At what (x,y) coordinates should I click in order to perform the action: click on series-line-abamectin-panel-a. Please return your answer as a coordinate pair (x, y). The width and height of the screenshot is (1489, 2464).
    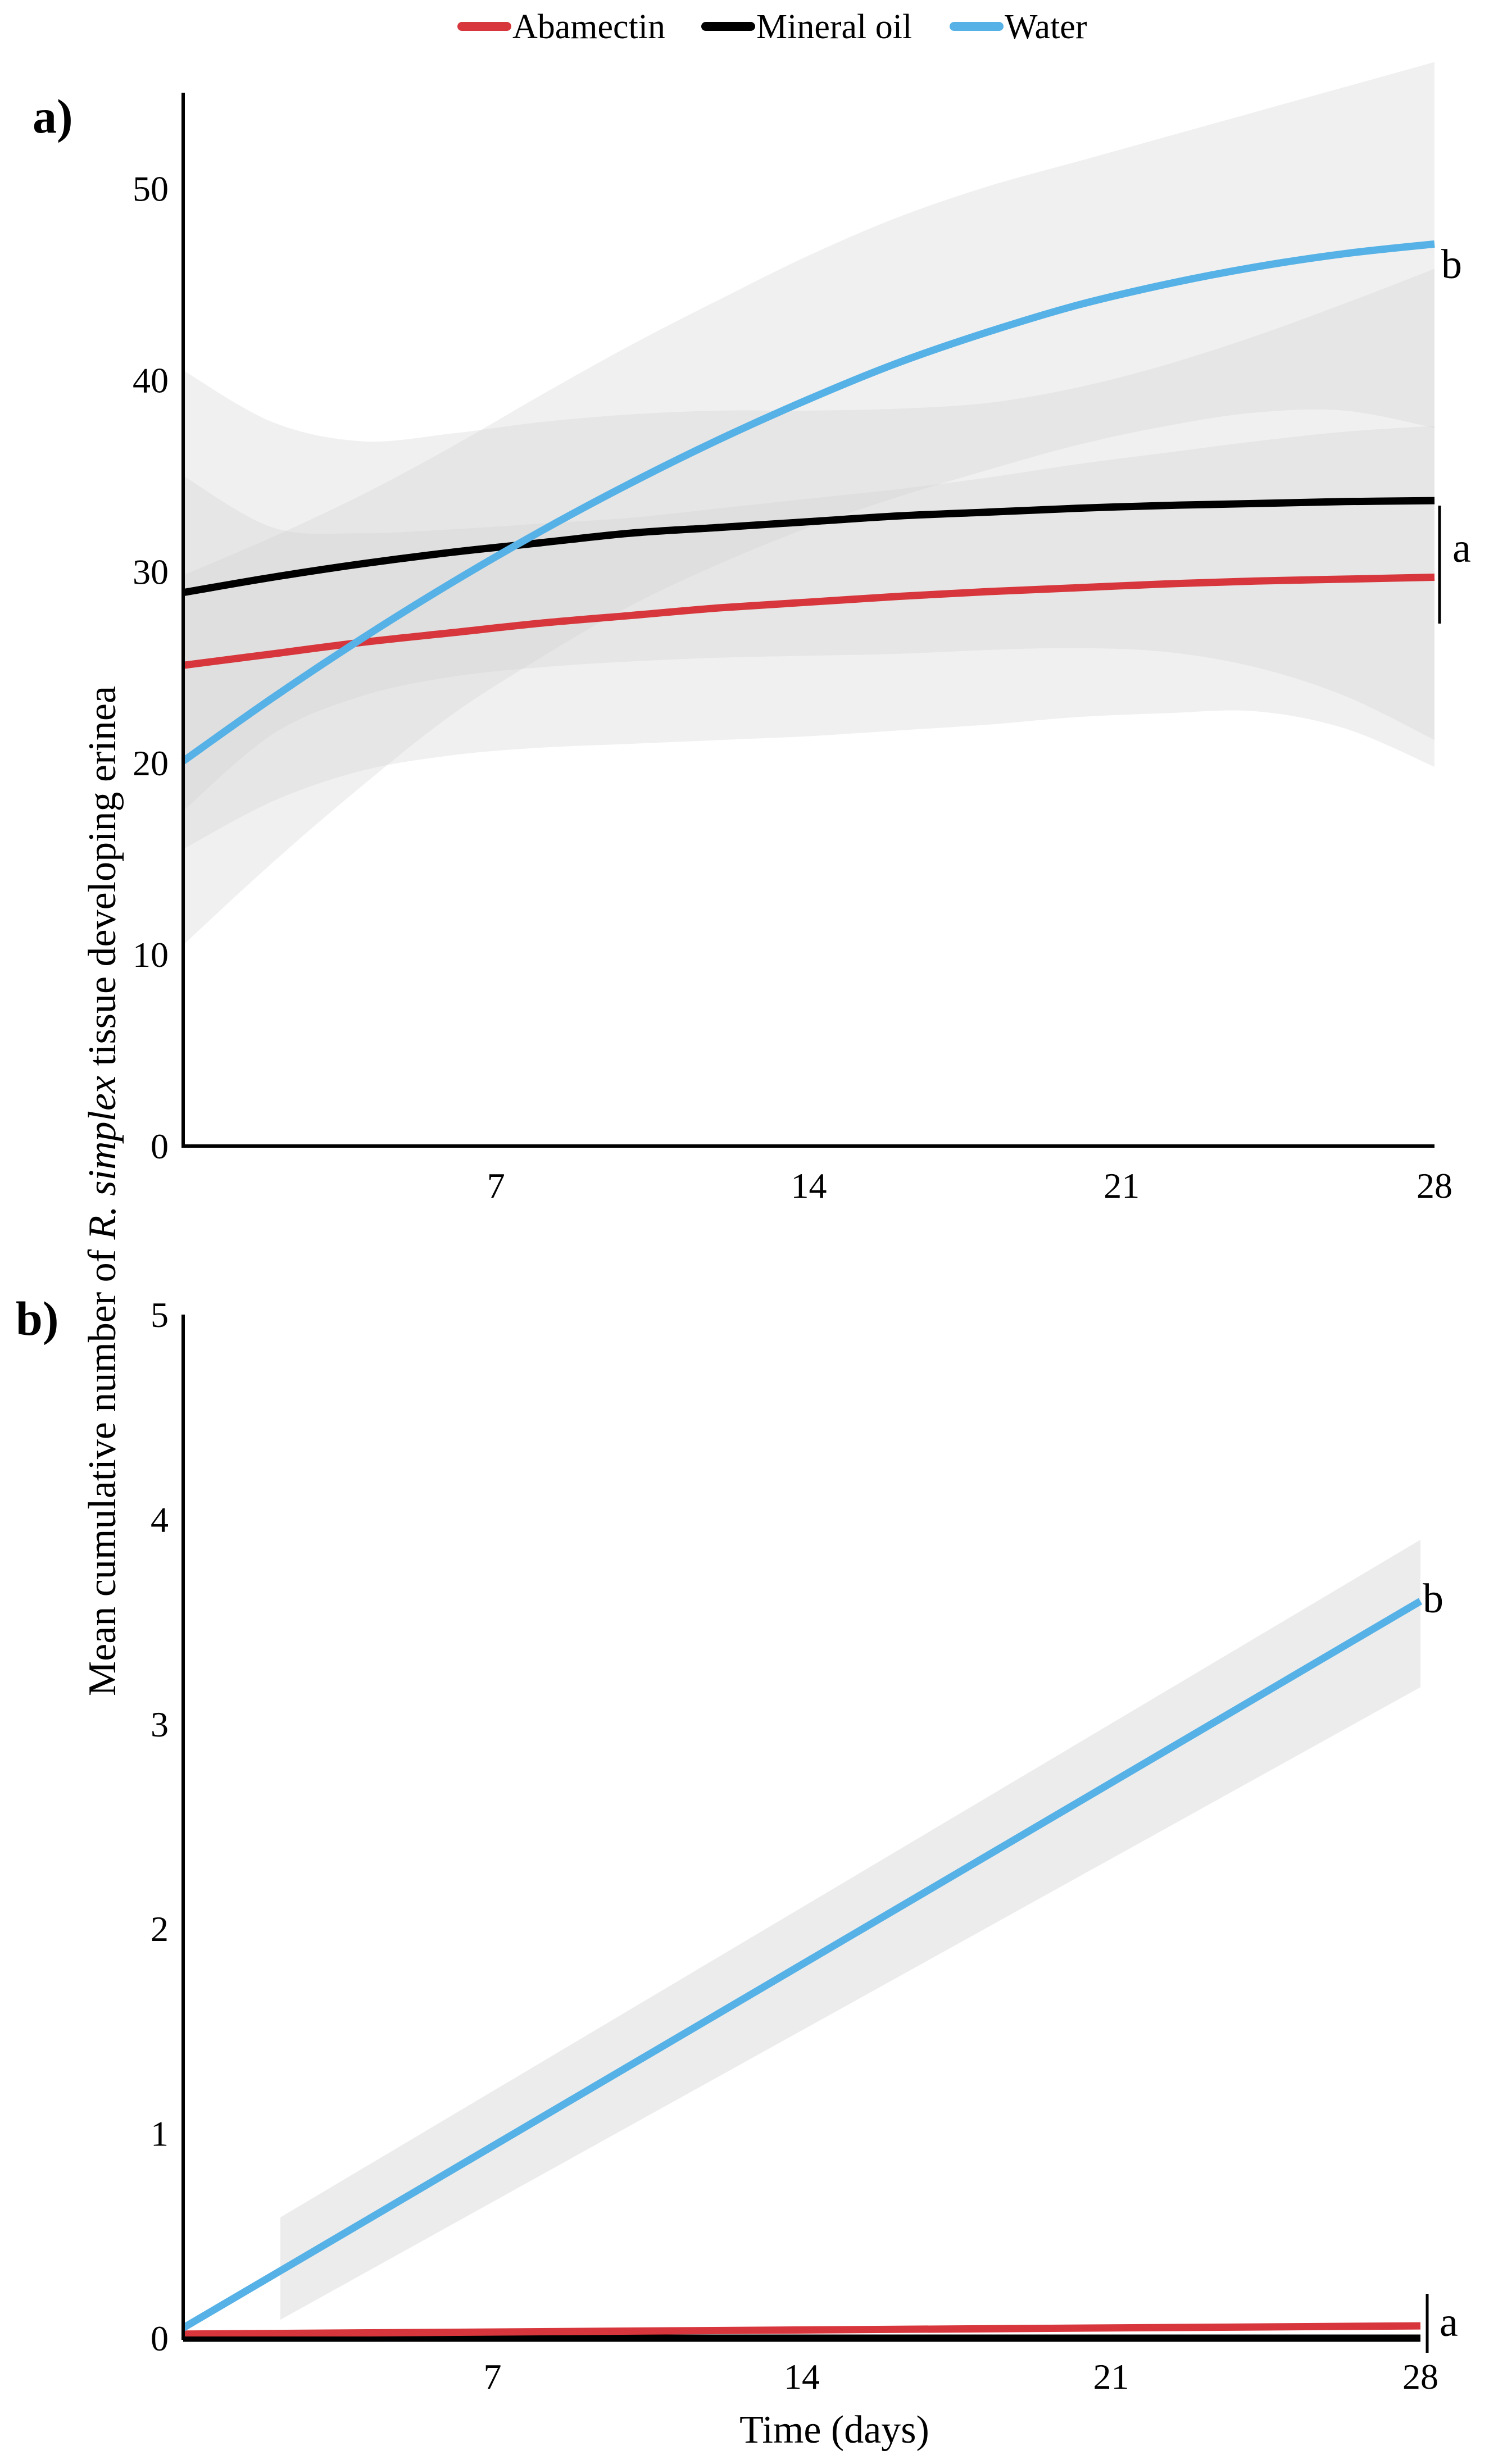
    Looking at the image, I should click on (809, 621).